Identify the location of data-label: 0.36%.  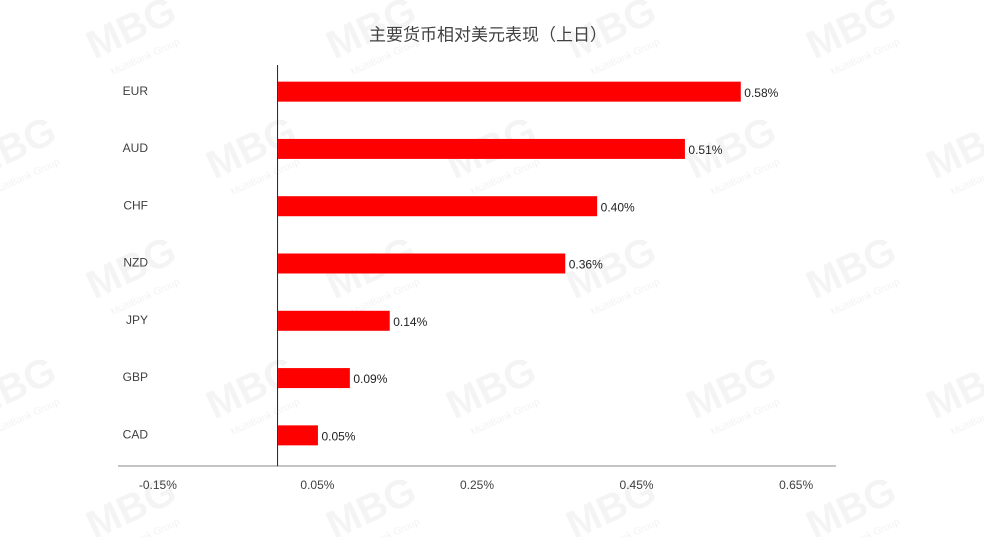
(586, 265).